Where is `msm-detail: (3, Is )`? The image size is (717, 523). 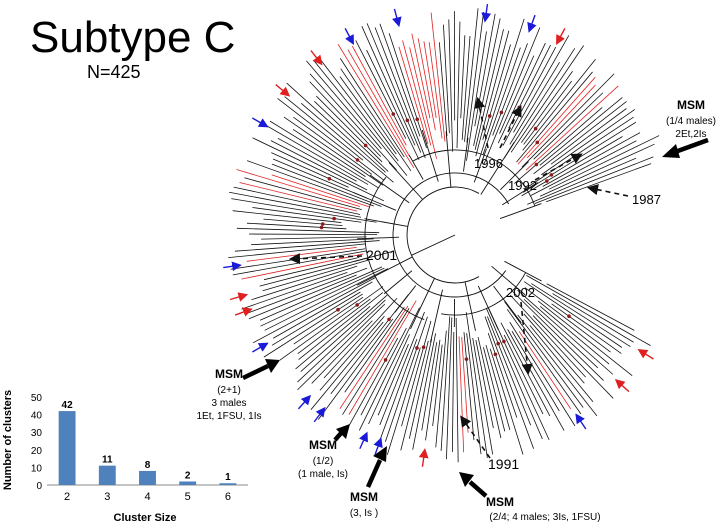
msm-detail: (3, Is ) is located at coordinates (364, 513).